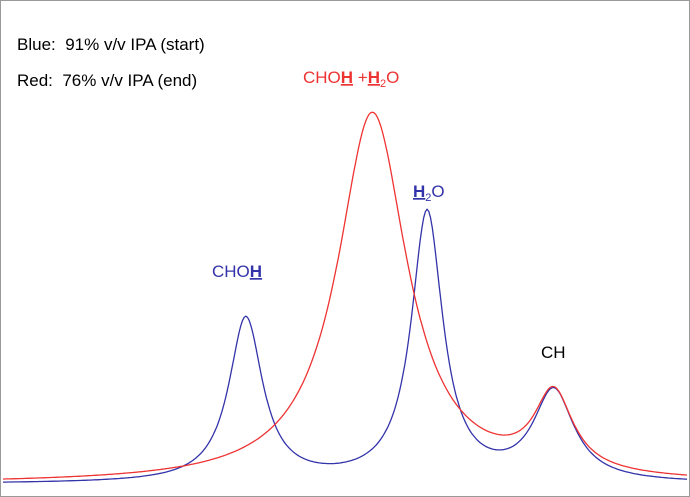 Image resolution: width=690 pixels, height=497 pixels. What do you see at coordinates (553, 352) in the screenshot?
I see `annotation-ch: CH` at bounding box center [553, 352].